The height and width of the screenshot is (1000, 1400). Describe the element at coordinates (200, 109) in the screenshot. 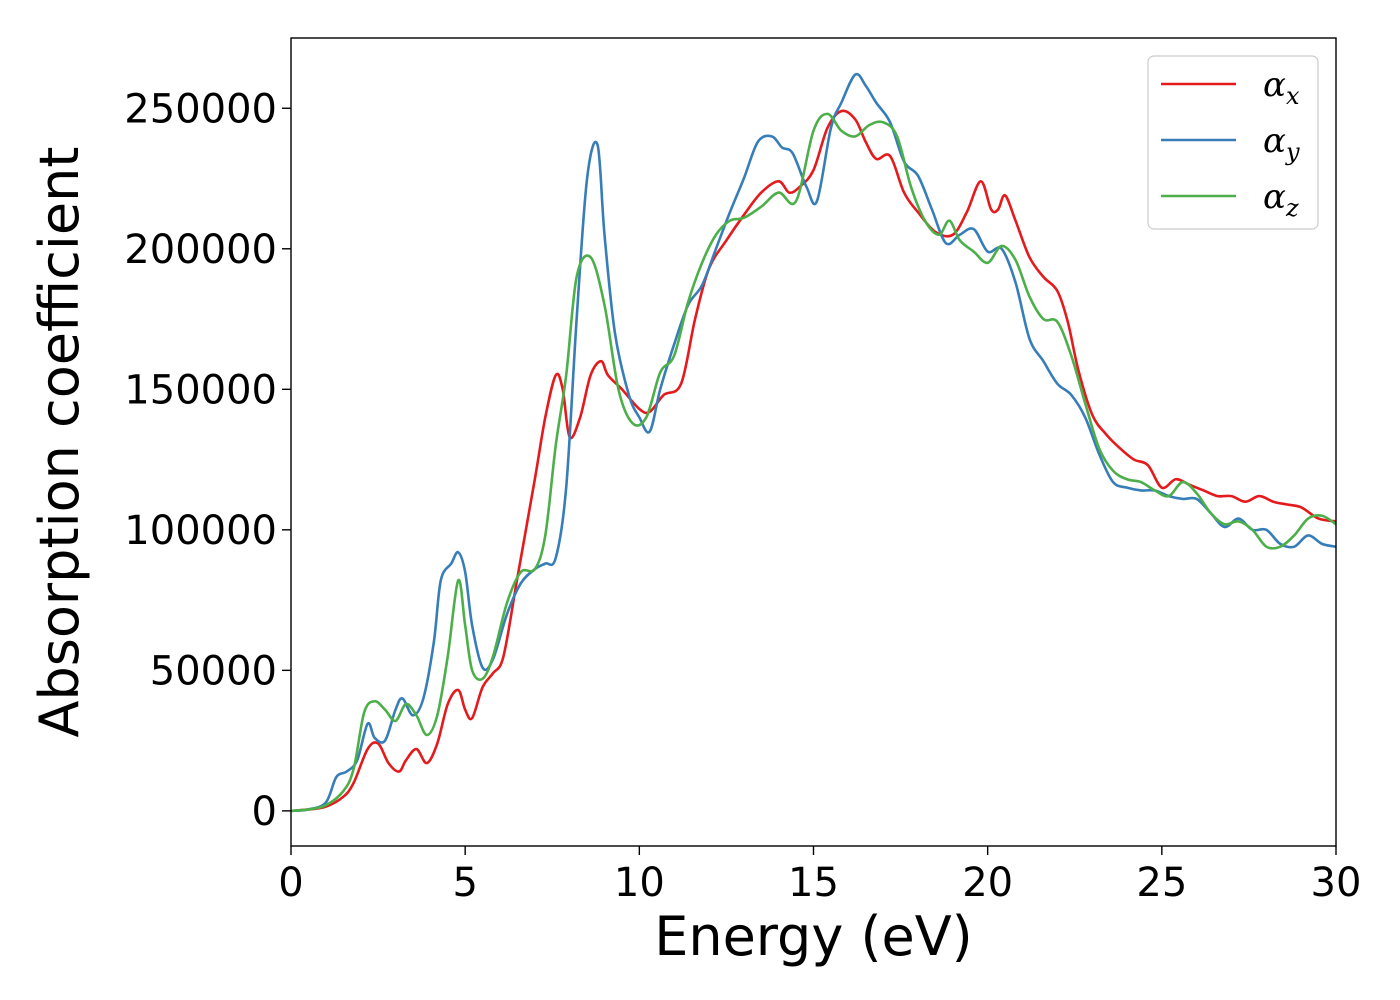

I see `y-tick-label: 250000` at that location.